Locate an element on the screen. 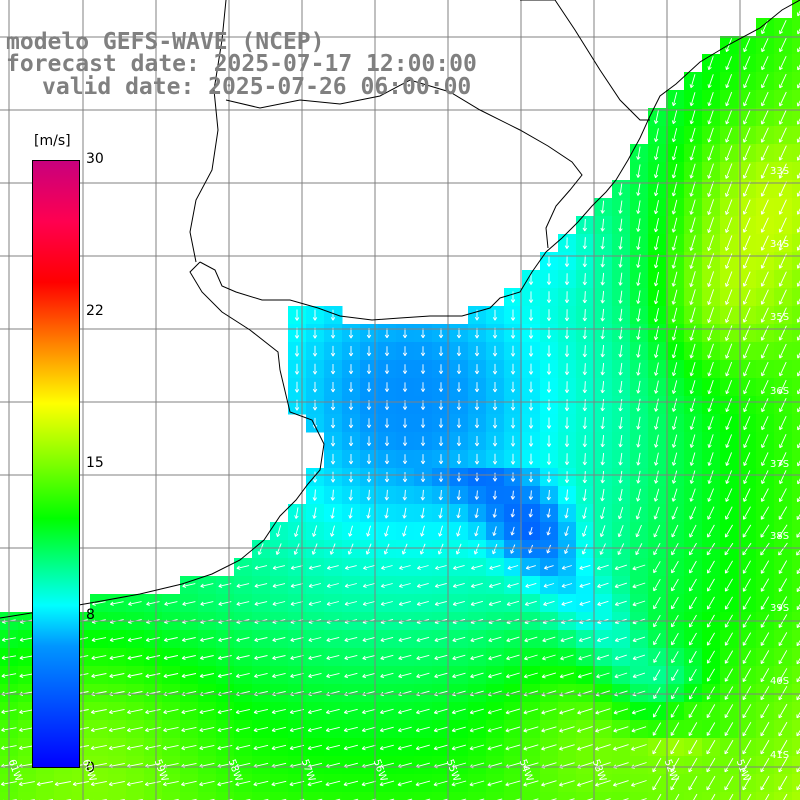 Image resolution: width=800 pixels, height=800 pixels. valid-date: valid date: 2025-07-26 06:00:00 is located at coordinates (257, 87).